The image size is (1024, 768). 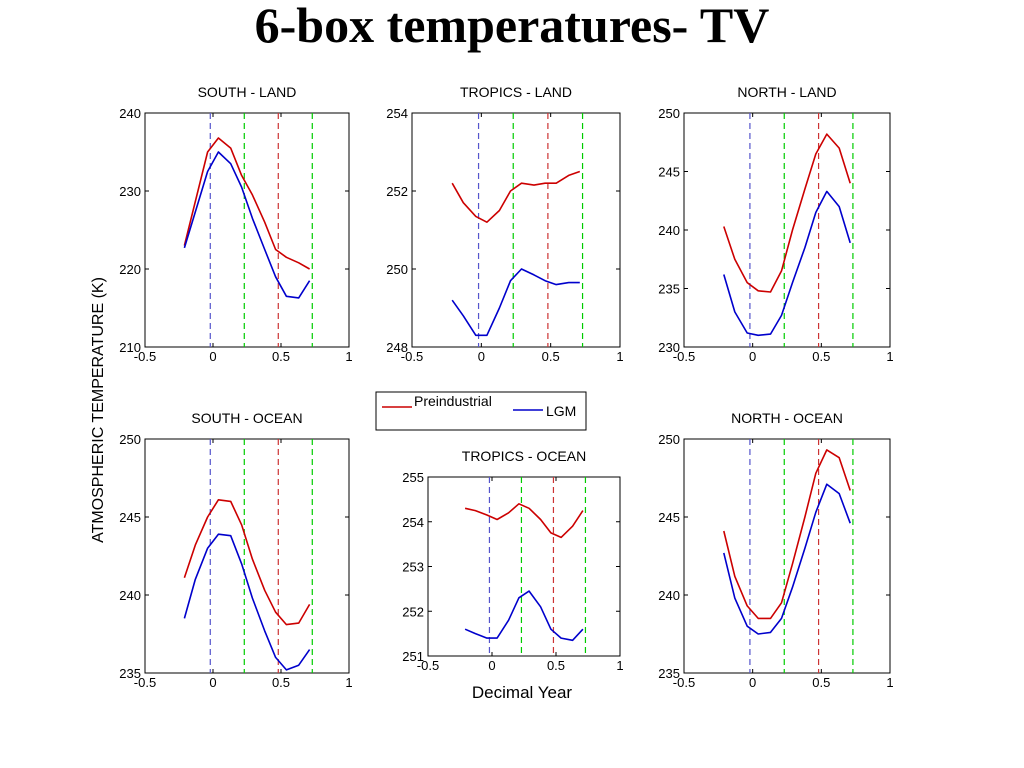 I want to click on panel-tropics-land: TROPICS - LAND -0.5 0 0.5 1 248 250 252 254, so click(x=504, y=224).